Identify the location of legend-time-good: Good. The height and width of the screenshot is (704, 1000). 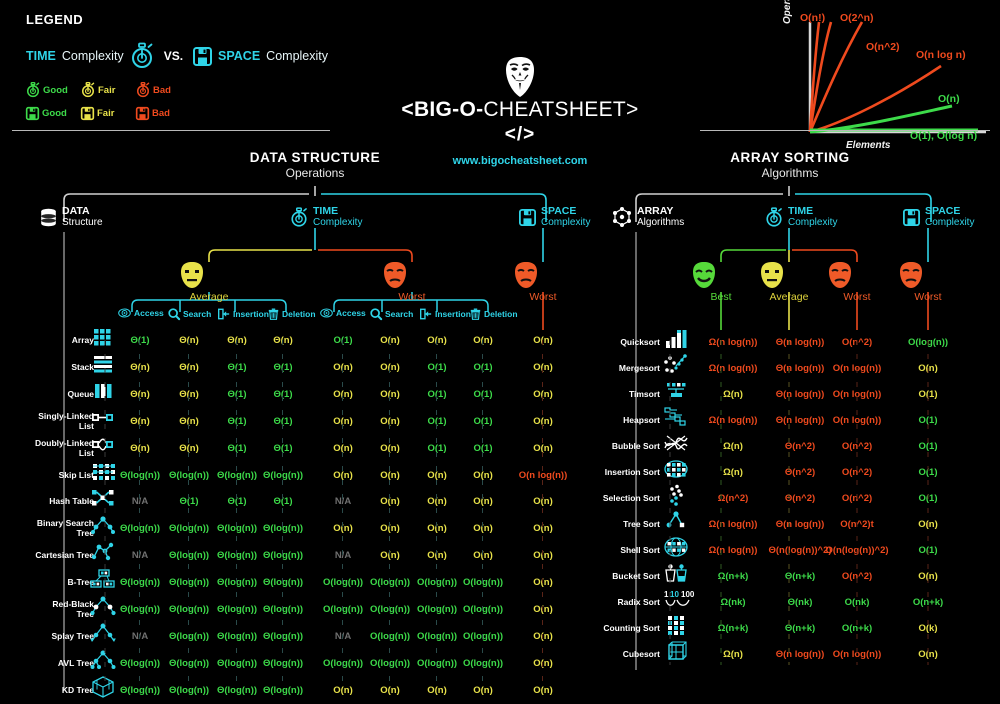
(52, 90).